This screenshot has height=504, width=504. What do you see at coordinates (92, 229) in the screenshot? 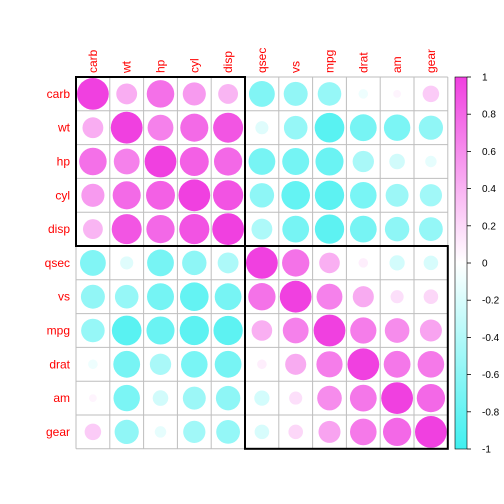
I see `corr-circle-disp-carb` at bounding box center [92, 229].